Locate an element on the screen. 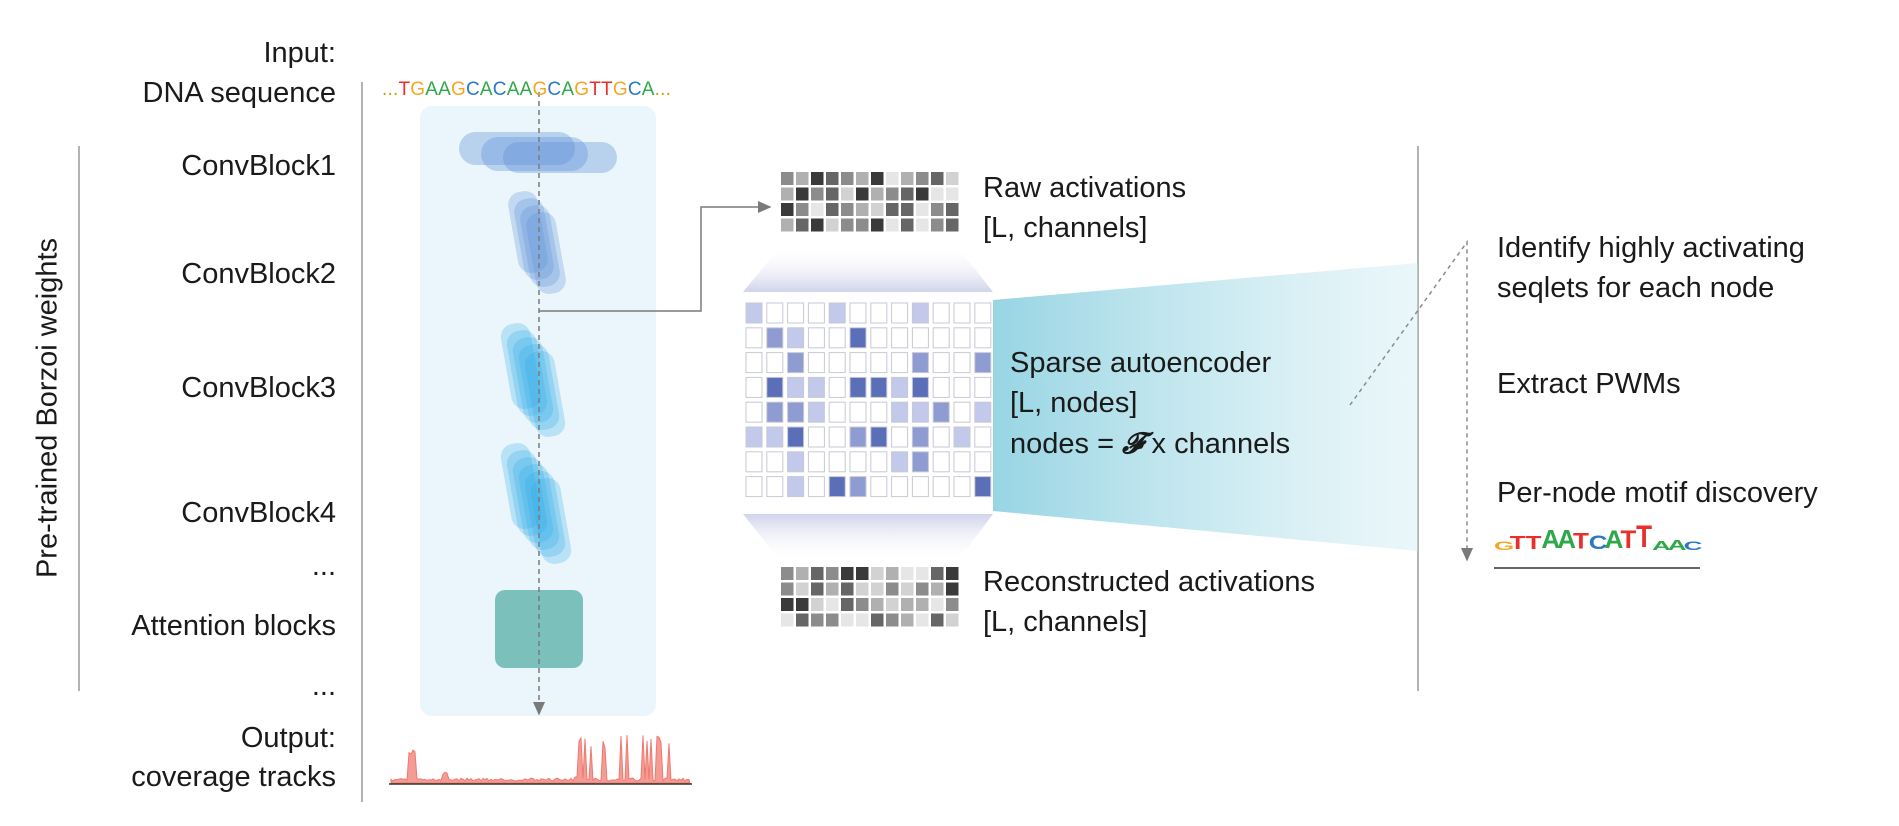  reconstructed-activations-title: Reconstructed activations is located at coordinates (1149, 582).